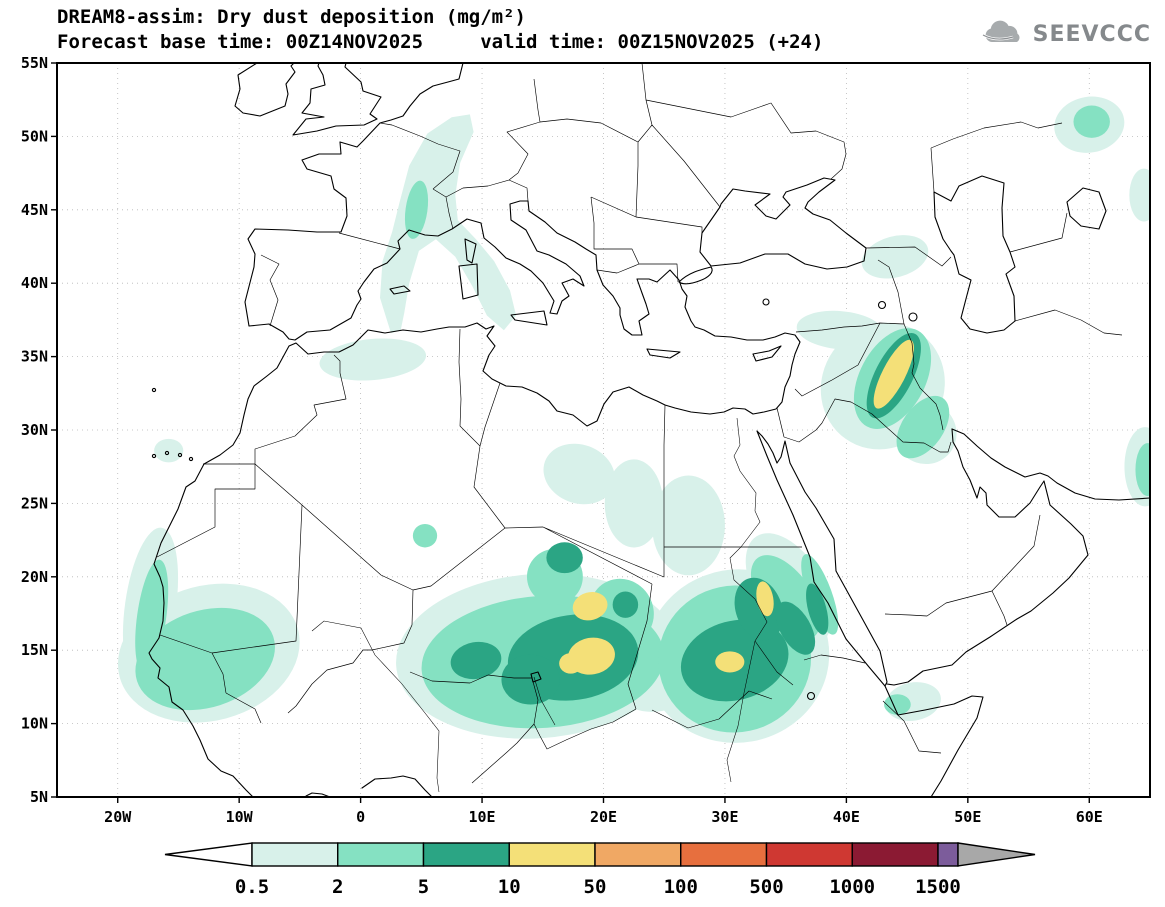 Image resolution: width=1165 pixels, height=907 pixels. I want to click on lon-tick-label: 50E, so click(967, 817).